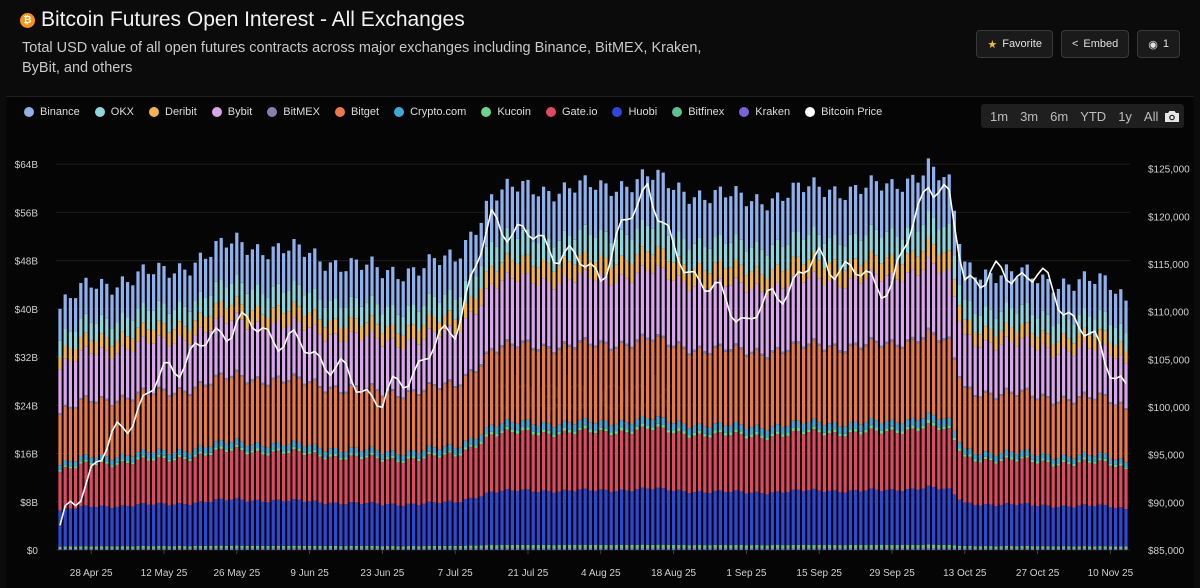 The height and width of the screenshot is (588, 1200). What do you see at coordinates (843, 112) in the screenshot?
I see `legend-item-bitcoin-price: Bitcoin Price` at bounding box center [843, 112].